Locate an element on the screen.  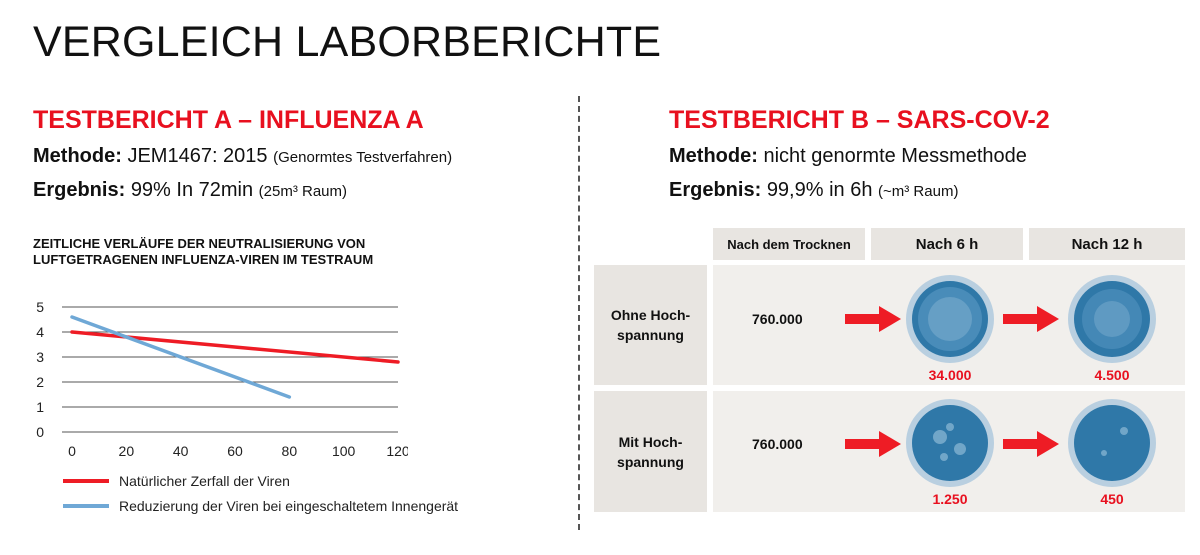
report-a-title: TESTBERICHT A – INFLUENZA A is located at coordinates (228, 120).